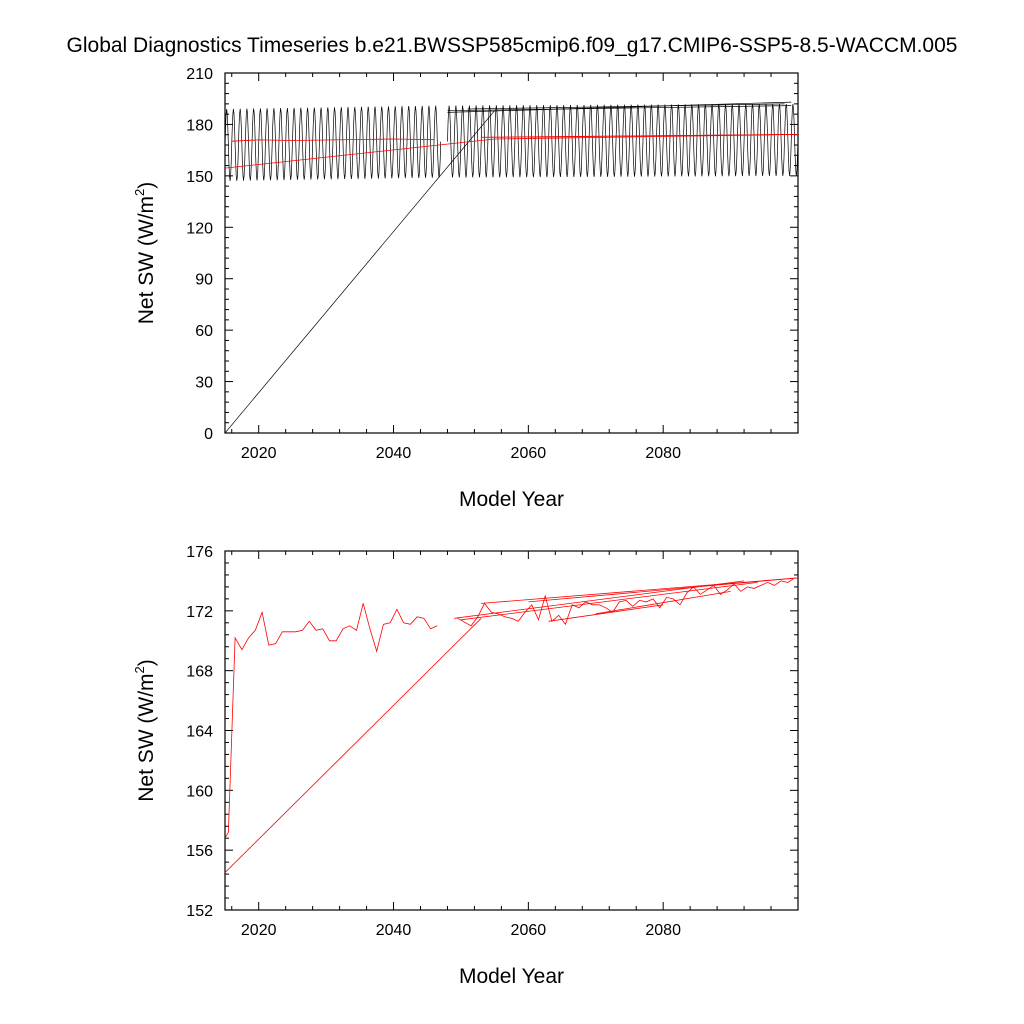 The image size is (1024, 1024). I want to click on y-tick-label: 90, so click(204, 280).